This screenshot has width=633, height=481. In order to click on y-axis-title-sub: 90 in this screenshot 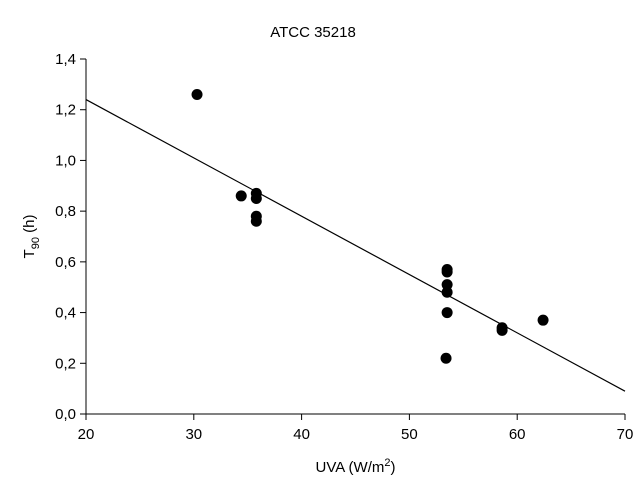, I will do `click(36, 243)`.